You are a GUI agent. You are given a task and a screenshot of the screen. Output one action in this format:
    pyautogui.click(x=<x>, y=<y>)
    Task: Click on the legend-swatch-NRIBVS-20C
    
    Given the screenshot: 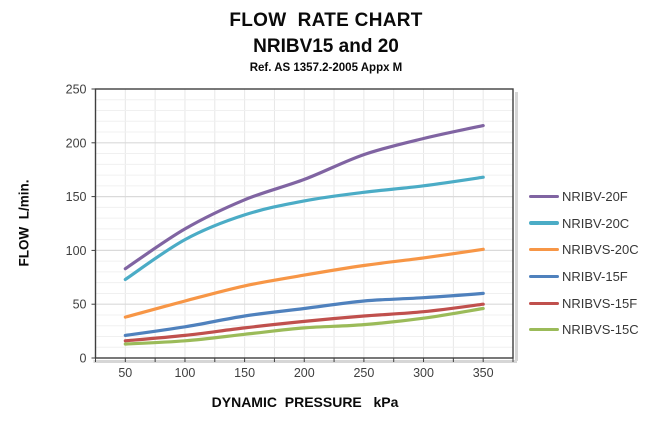 What is the action you would take?
    pyautogui.click(x=544, y=250)
    